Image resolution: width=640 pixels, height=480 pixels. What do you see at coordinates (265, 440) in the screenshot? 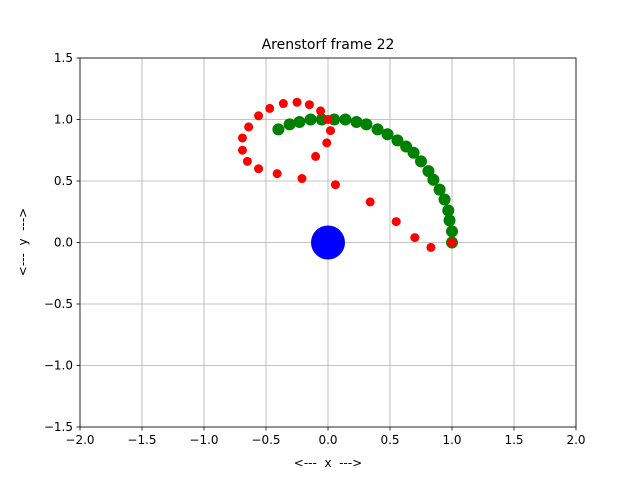
I see `x-tick-label: −0.5` at bounding box center [265, 440].